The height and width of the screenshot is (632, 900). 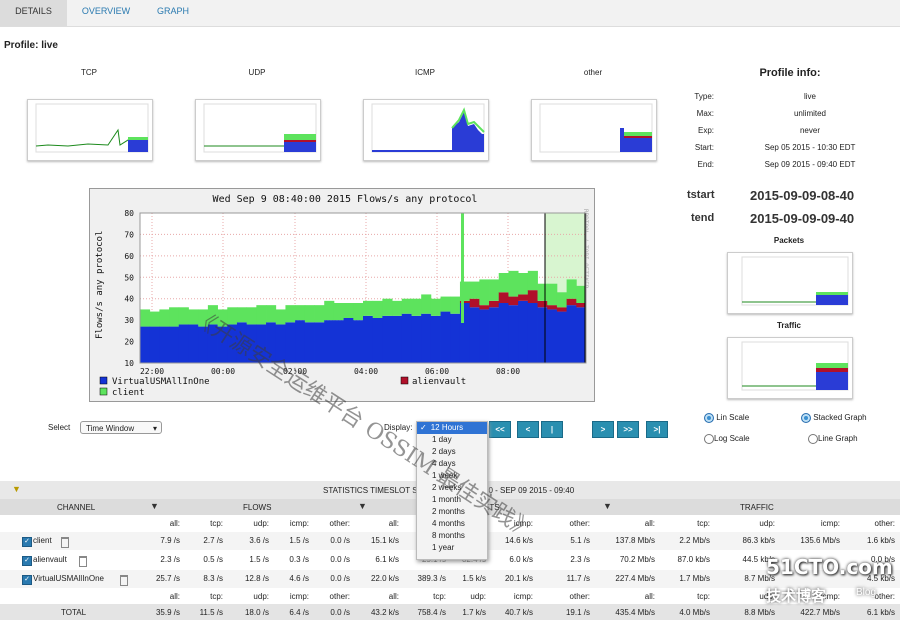 What do you see at coordinates (462, 268) in the screenshot?
I see `spike-client` at bounding box center [462, 268].